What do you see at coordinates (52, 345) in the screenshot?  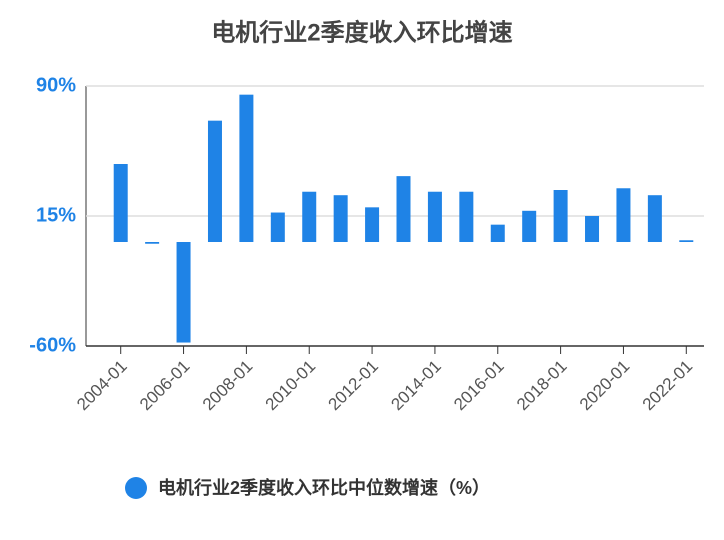 I see `y-tick-label: -60%` at bounding box center [52, 345].